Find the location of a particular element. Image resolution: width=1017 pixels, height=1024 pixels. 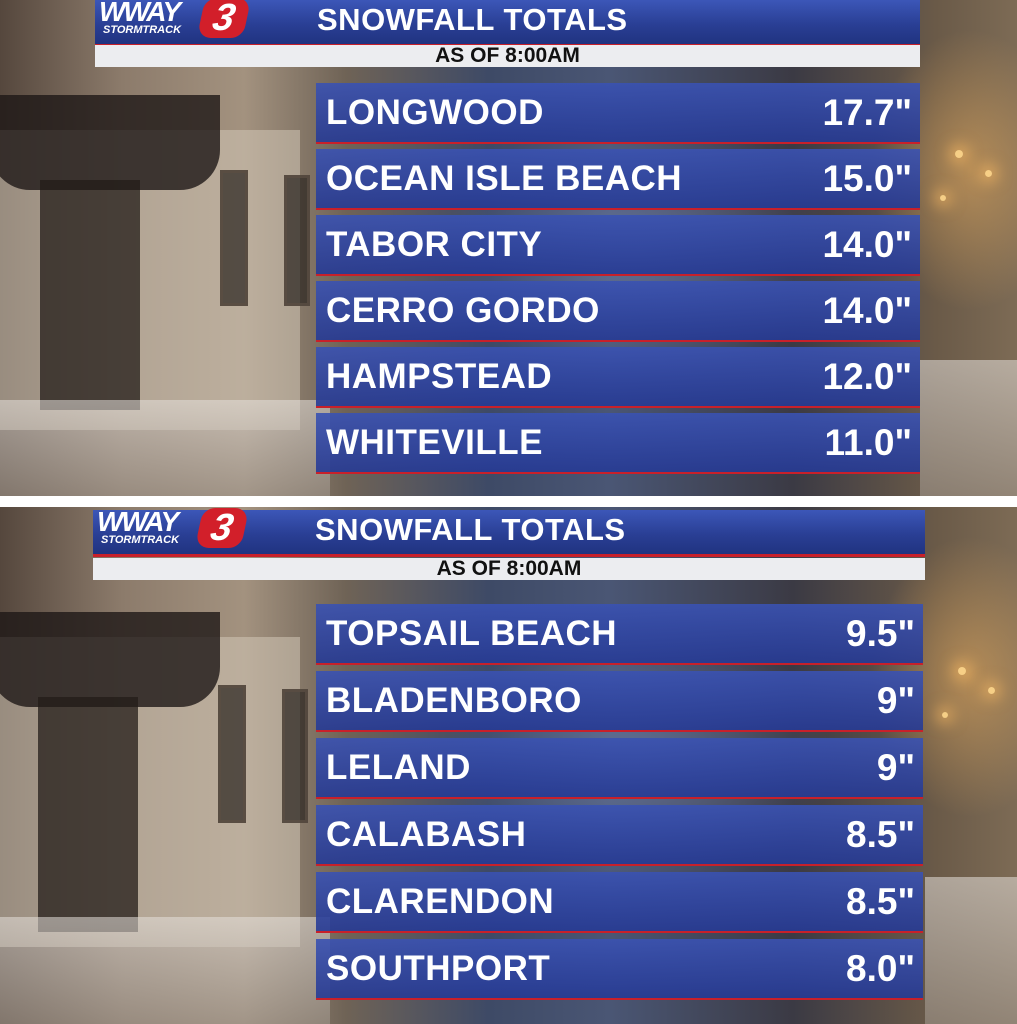

snowfall-value: 12.0" is located at coordinates (867, 376).